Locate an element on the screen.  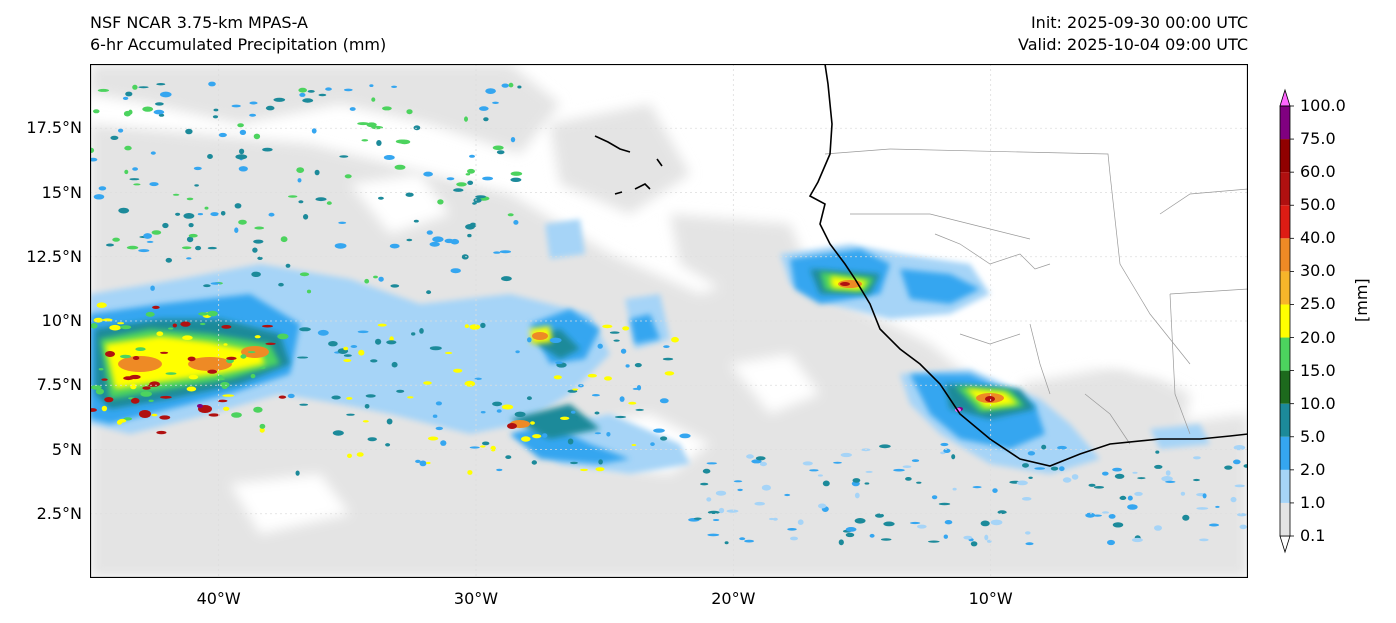
colorbar-swatch is located at coordinates (1285, 387).